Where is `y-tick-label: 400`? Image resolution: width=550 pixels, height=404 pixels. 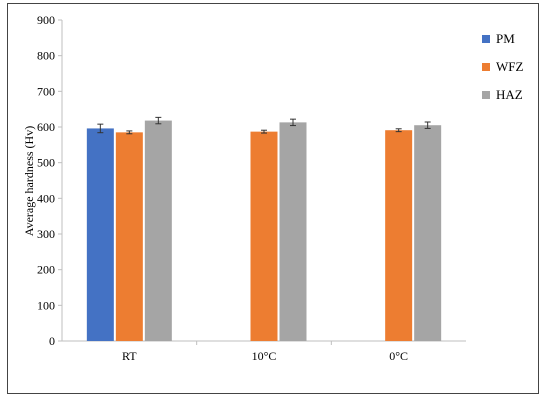
y-tick-label: 400 is located at coordinates (46, 198).